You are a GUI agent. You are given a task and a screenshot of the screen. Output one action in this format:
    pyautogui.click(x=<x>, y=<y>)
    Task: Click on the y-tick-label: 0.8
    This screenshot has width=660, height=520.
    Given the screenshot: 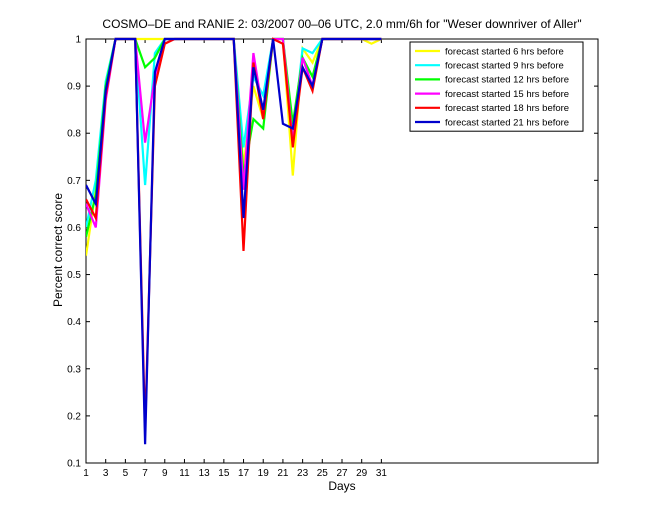 What is the action you would take?
    pyautogui.click(x=74, y=134)
    